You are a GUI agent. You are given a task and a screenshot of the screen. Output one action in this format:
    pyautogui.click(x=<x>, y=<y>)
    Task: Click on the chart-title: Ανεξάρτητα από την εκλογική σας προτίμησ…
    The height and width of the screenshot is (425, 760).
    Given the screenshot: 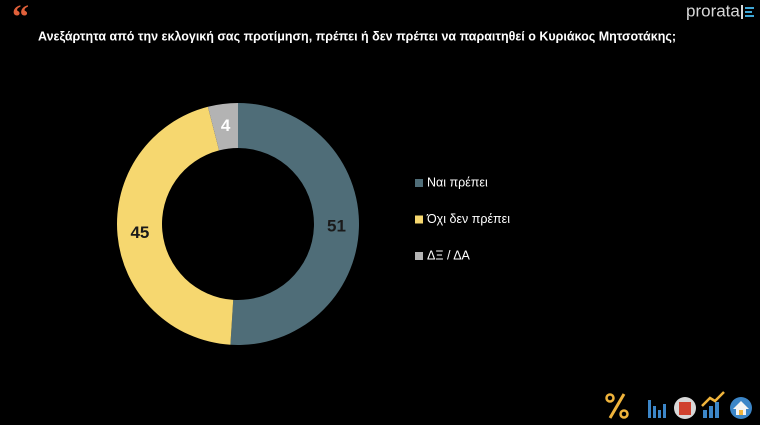 What is the action you would take?
    pyautogui.click(x=357, y=36)
    